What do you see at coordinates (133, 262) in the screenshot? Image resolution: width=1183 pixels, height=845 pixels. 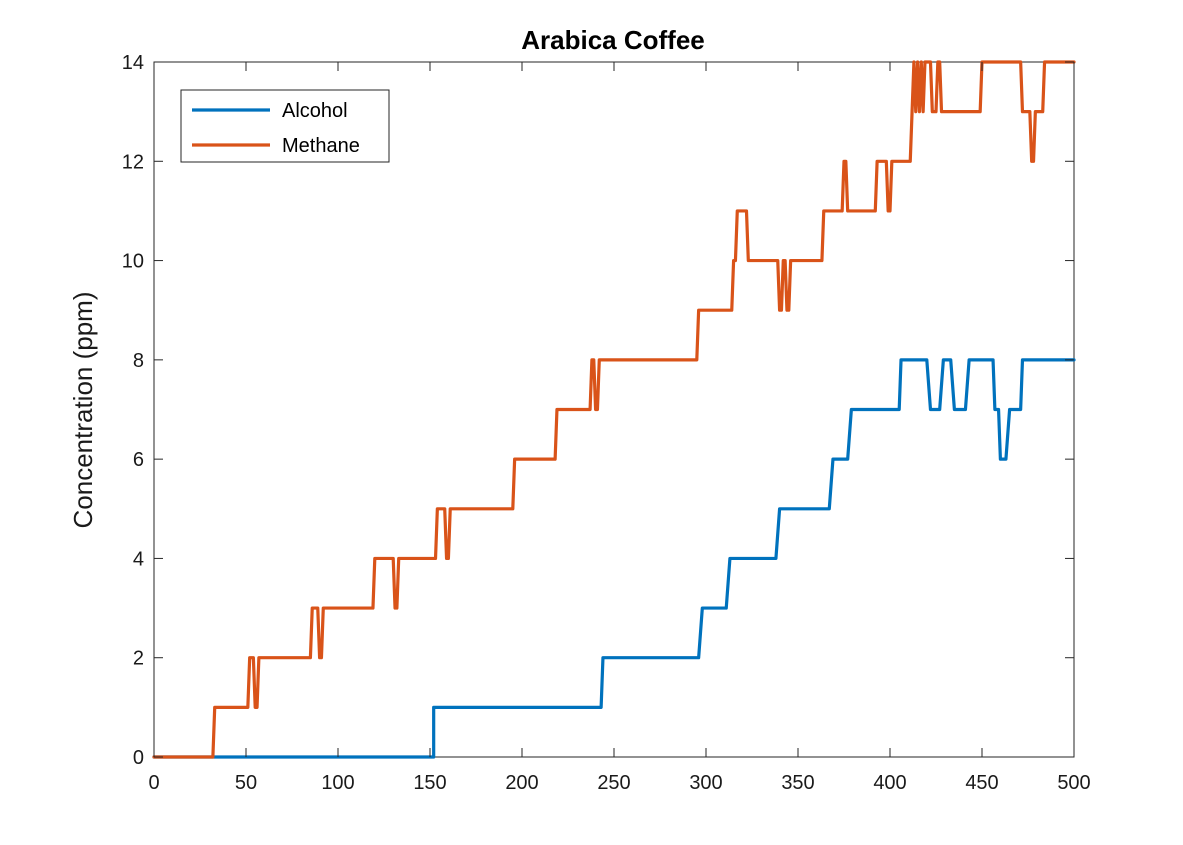 I see `y-tick-label: 10` at bounding box center [133, 262].